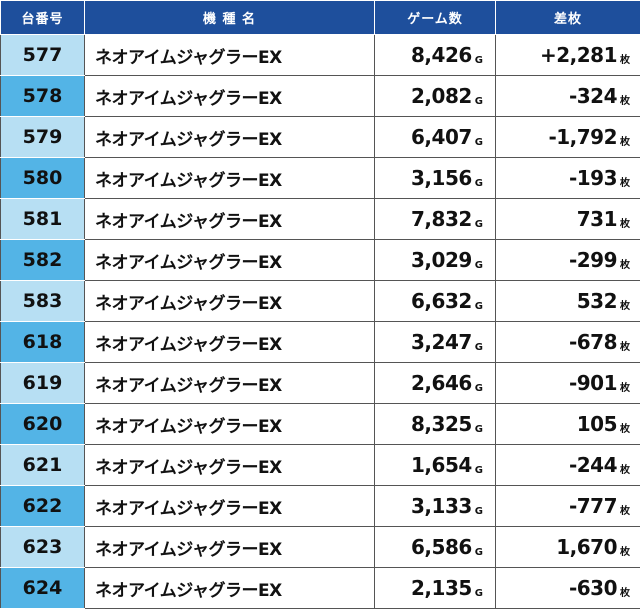  Describe the element at coordinates (43, 465) in the screenshot. I see `machine-number-cell: 621` at that location.